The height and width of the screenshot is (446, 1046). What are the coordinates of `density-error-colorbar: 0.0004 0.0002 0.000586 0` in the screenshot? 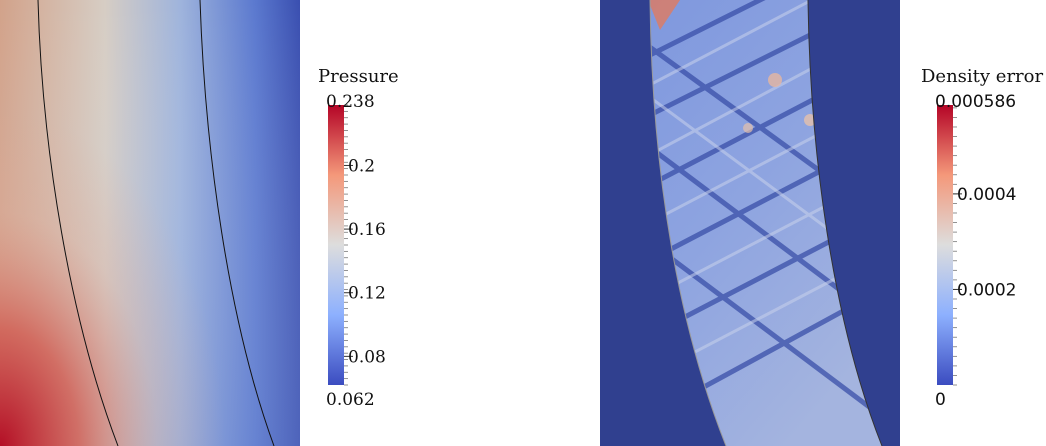 It's located at (975, 251).